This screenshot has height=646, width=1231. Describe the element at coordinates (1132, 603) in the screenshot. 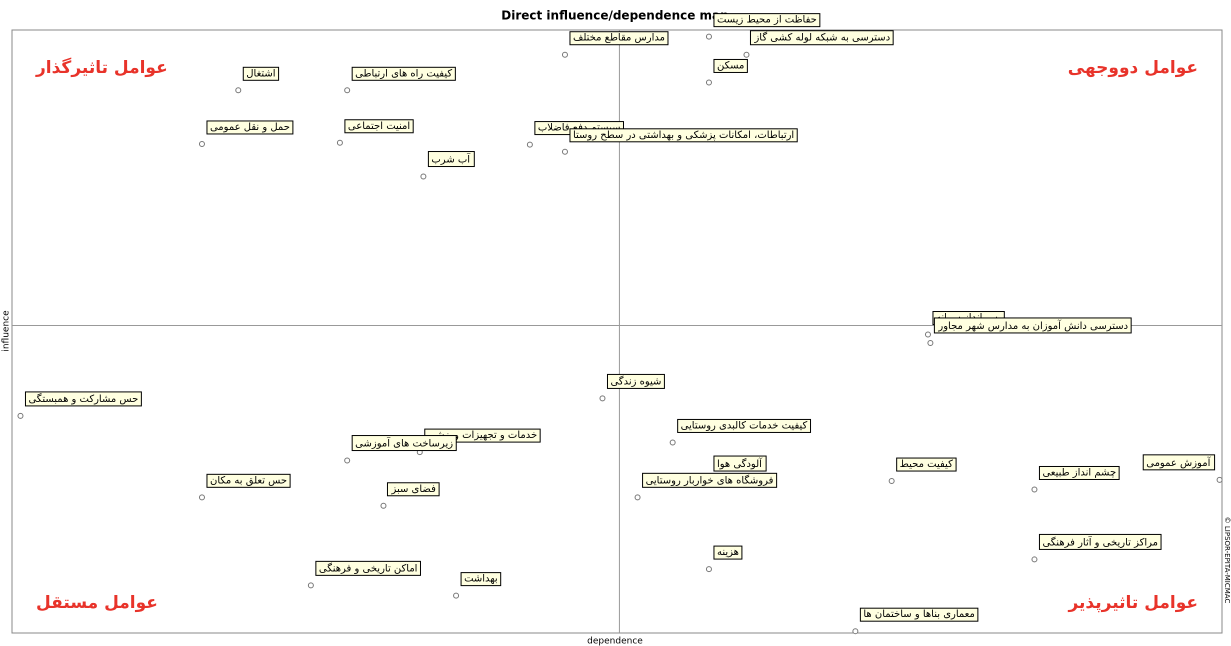

I see `quadrant-label: عوامل تاثیرپذیر` at that location.